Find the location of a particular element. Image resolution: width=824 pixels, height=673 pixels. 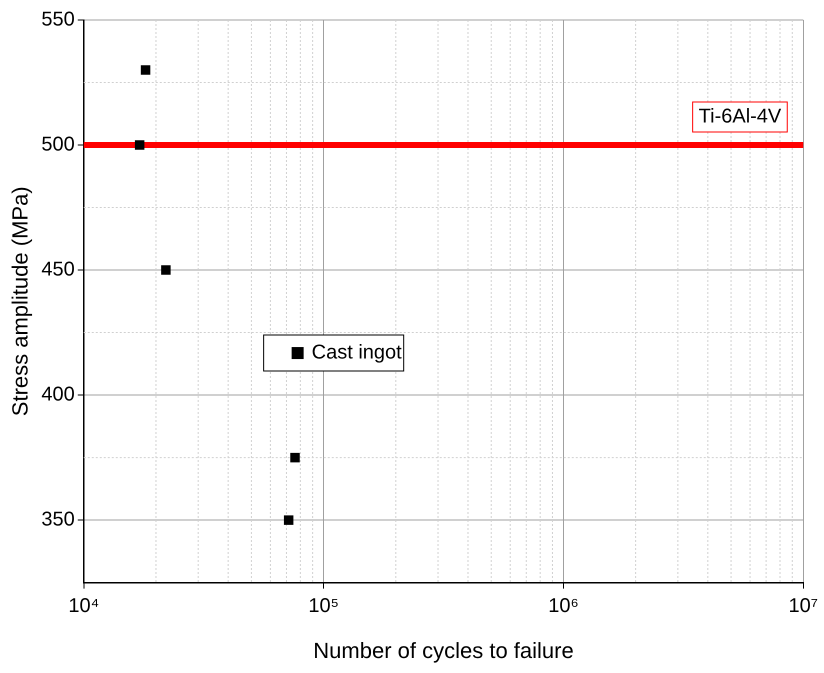

x-tick-label: 10⁵ is located at coordinates (323, 606).